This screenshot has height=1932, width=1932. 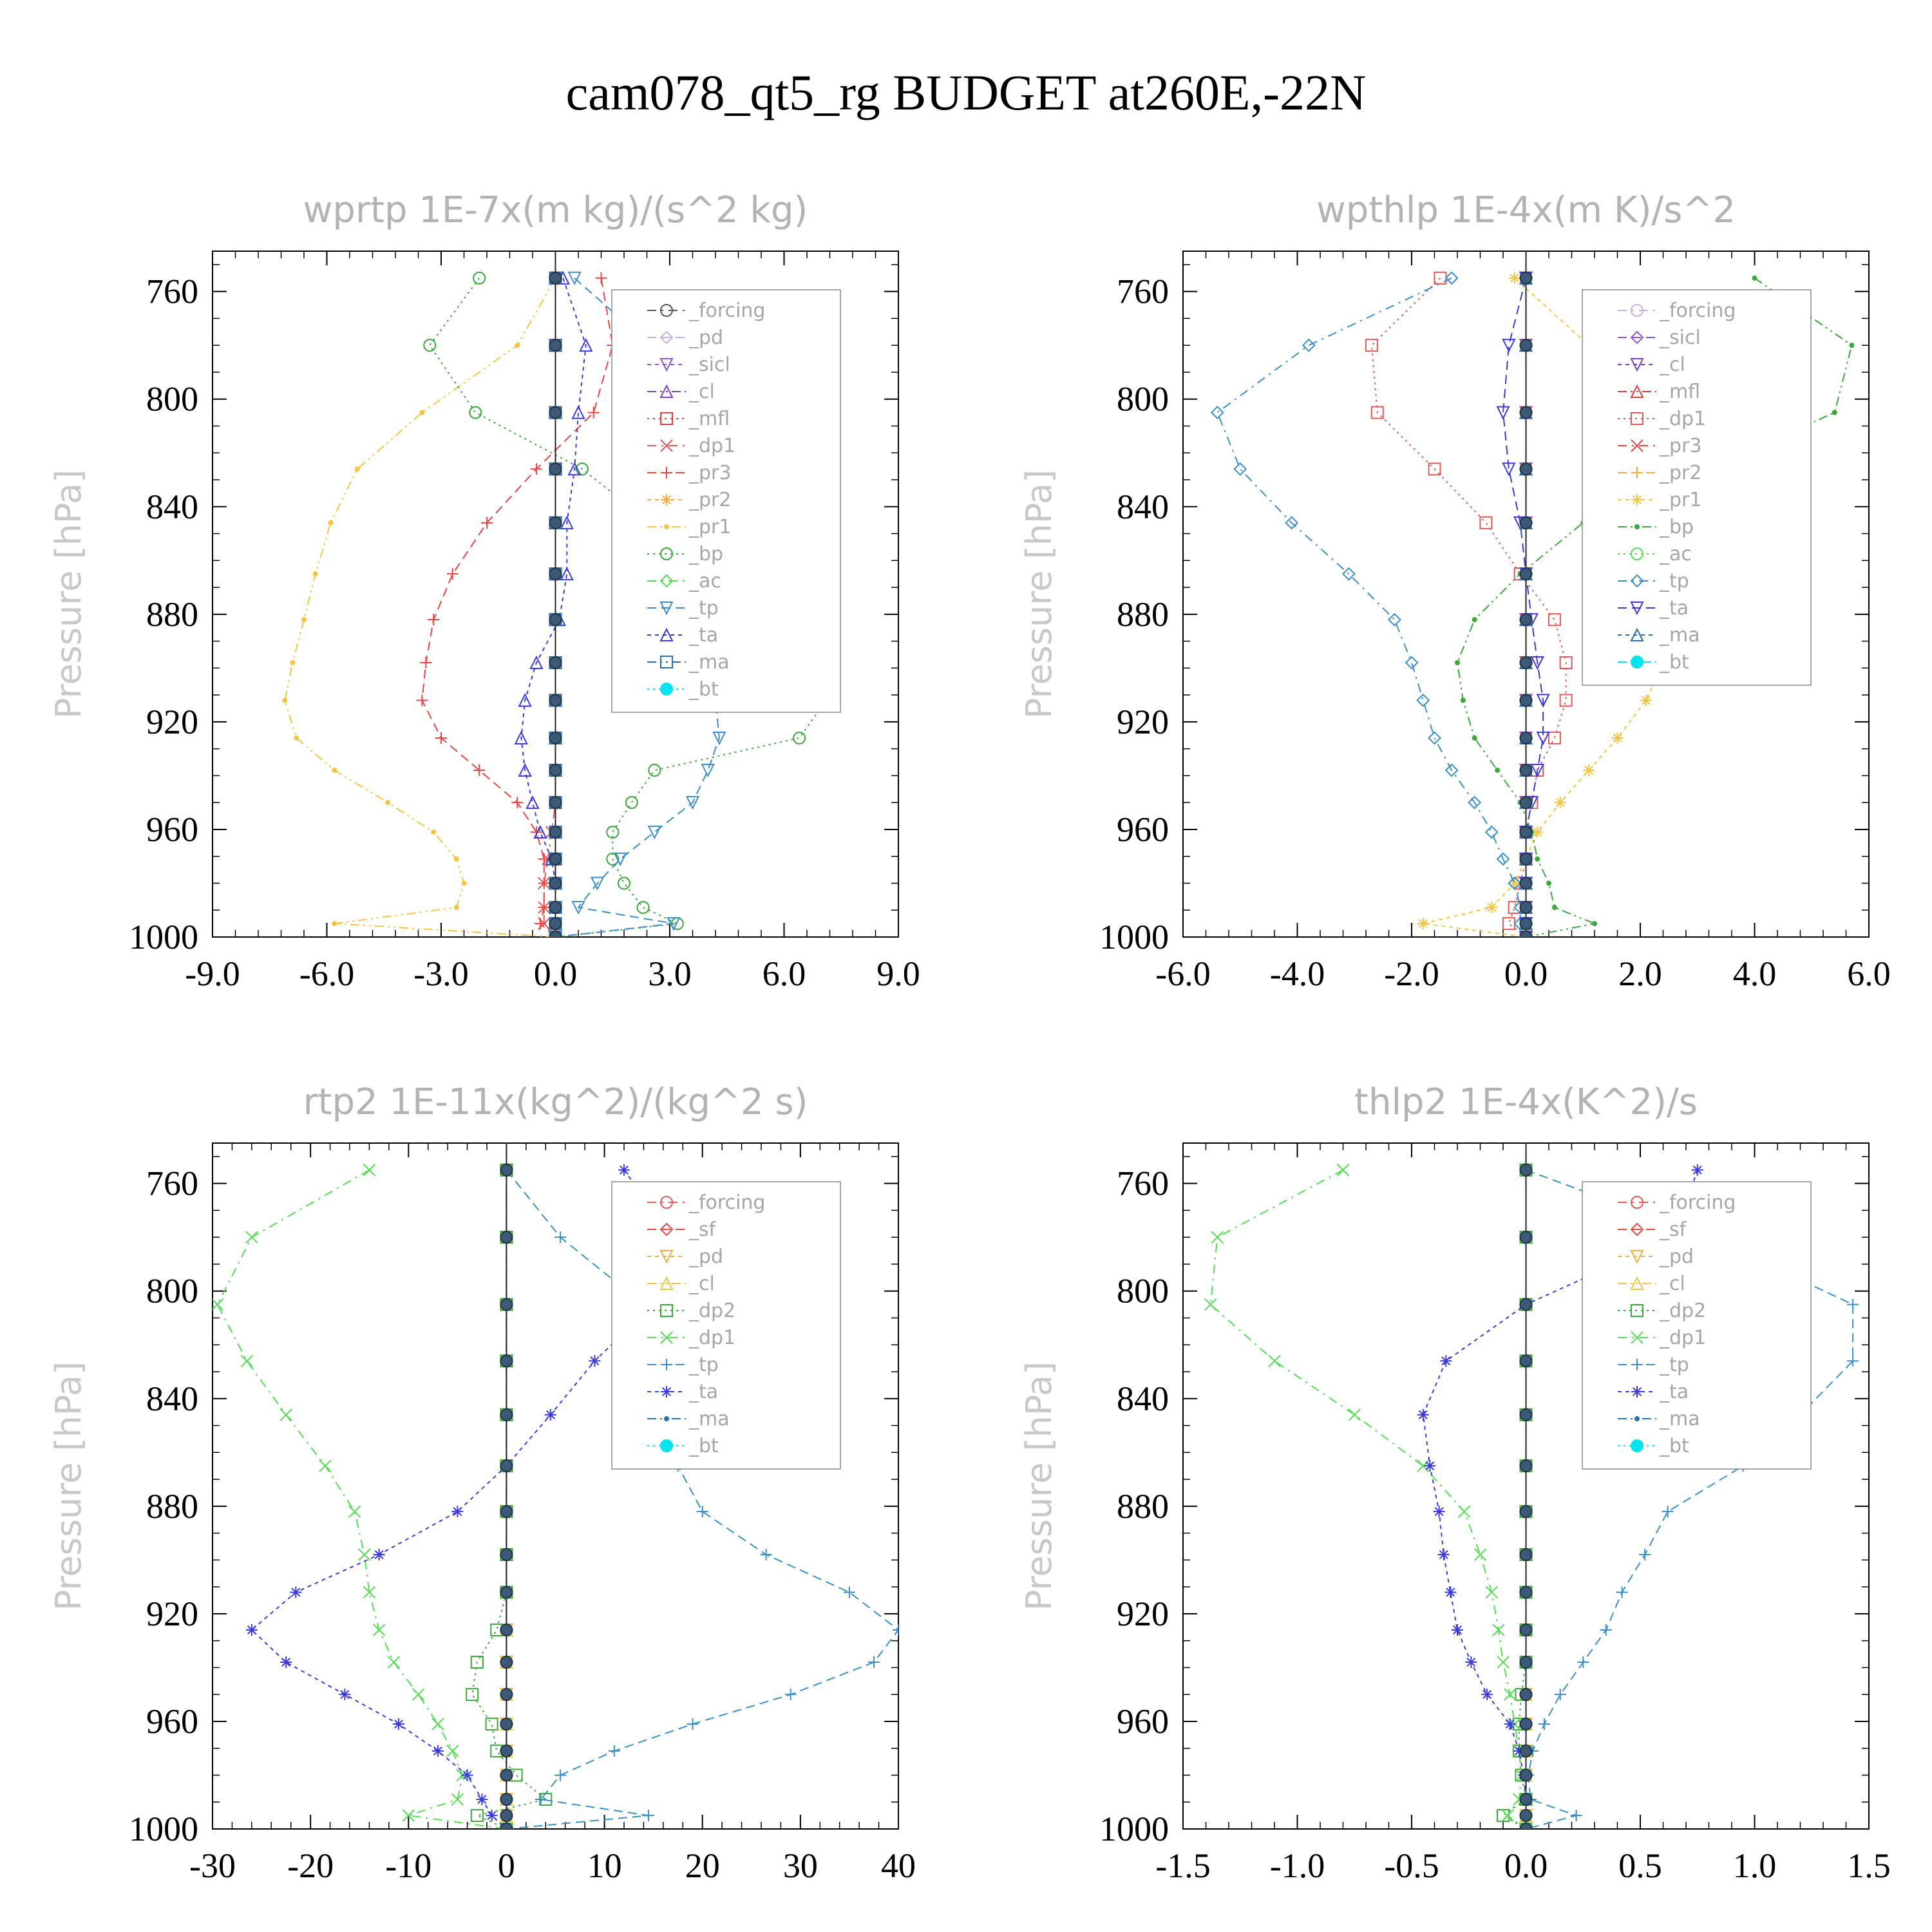 What do you see at coordinates (1869, 974) in the screenshot?
I see `x-tick-label: 6.0` at bounding box center [1869, 974].